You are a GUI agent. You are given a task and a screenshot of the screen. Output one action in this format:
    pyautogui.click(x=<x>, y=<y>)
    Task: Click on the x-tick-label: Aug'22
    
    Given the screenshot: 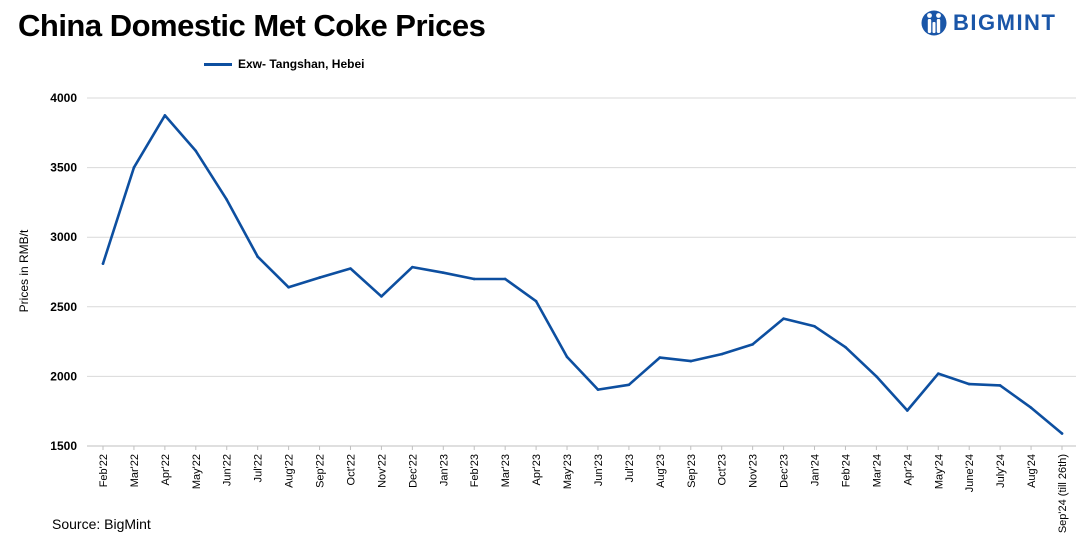 What is the action you would take?
    pyautogui.click(x=290, y=471)
    